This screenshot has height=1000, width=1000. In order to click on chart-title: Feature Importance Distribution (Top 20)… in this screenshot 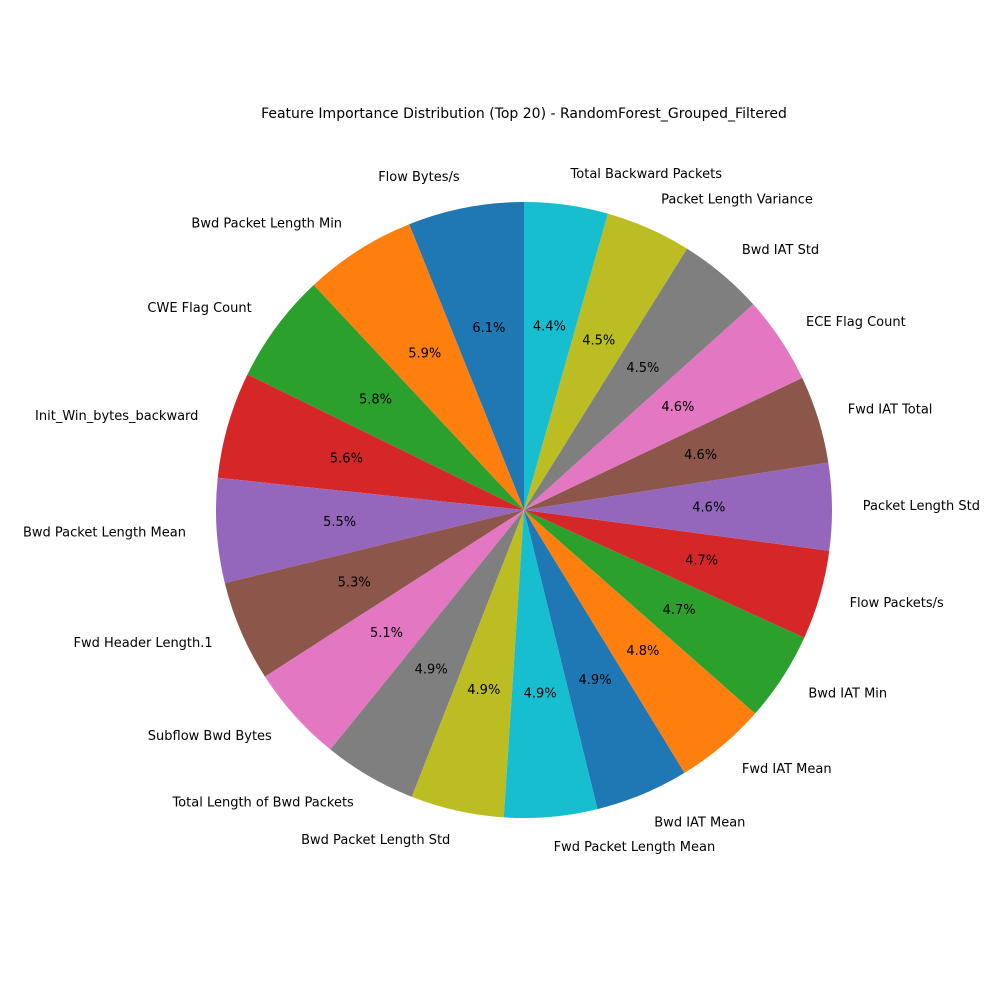, I will do `click(524, 114)`.